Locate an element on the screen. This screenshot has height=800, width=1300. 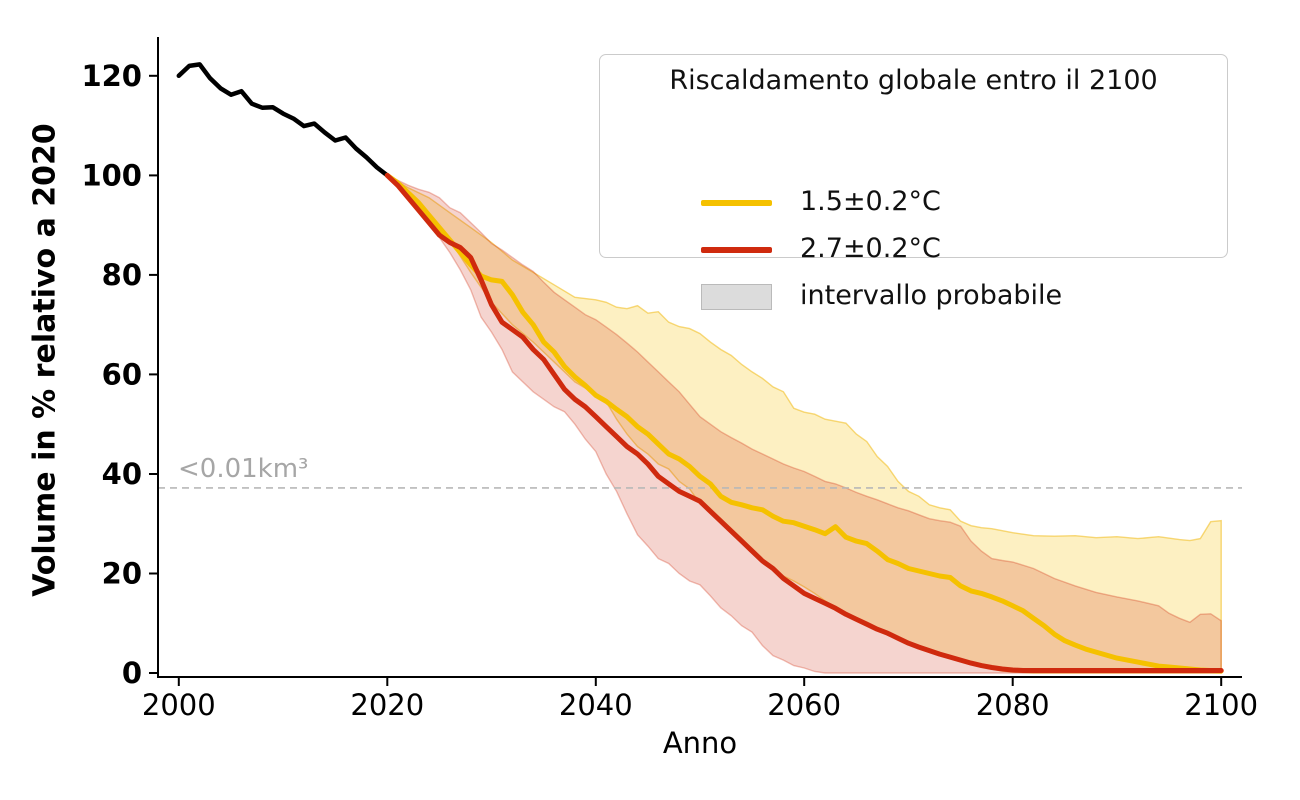
x-tick-label: 2080 is located at coordinates (1013, 705).